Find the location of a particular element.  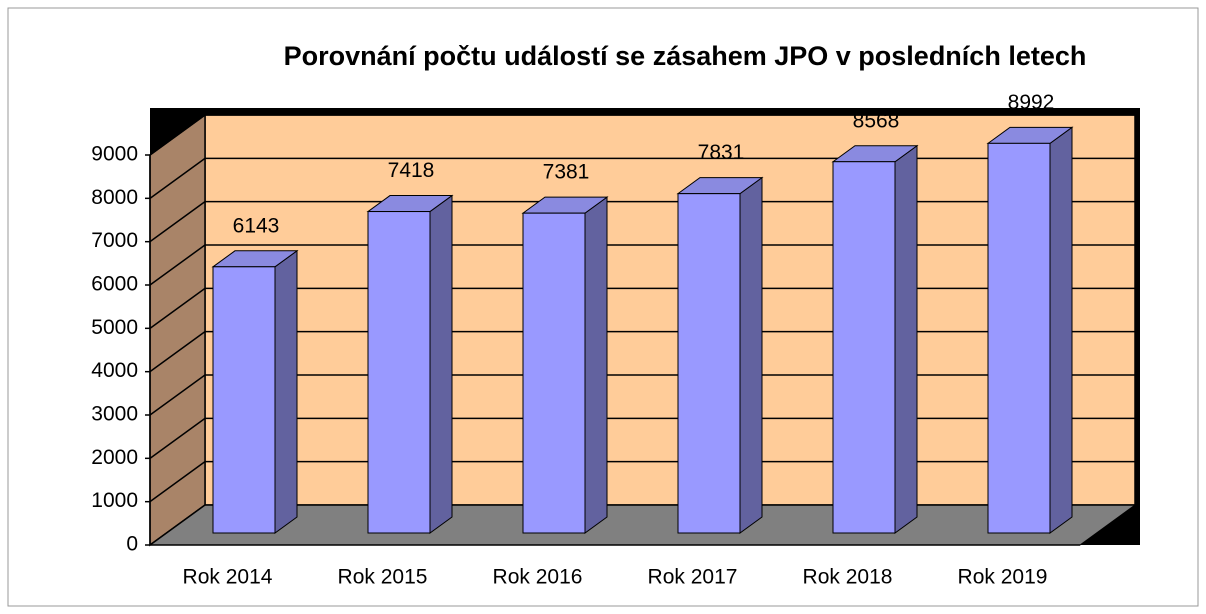

value-label: 8992 is located at coordinates (1031, 102).